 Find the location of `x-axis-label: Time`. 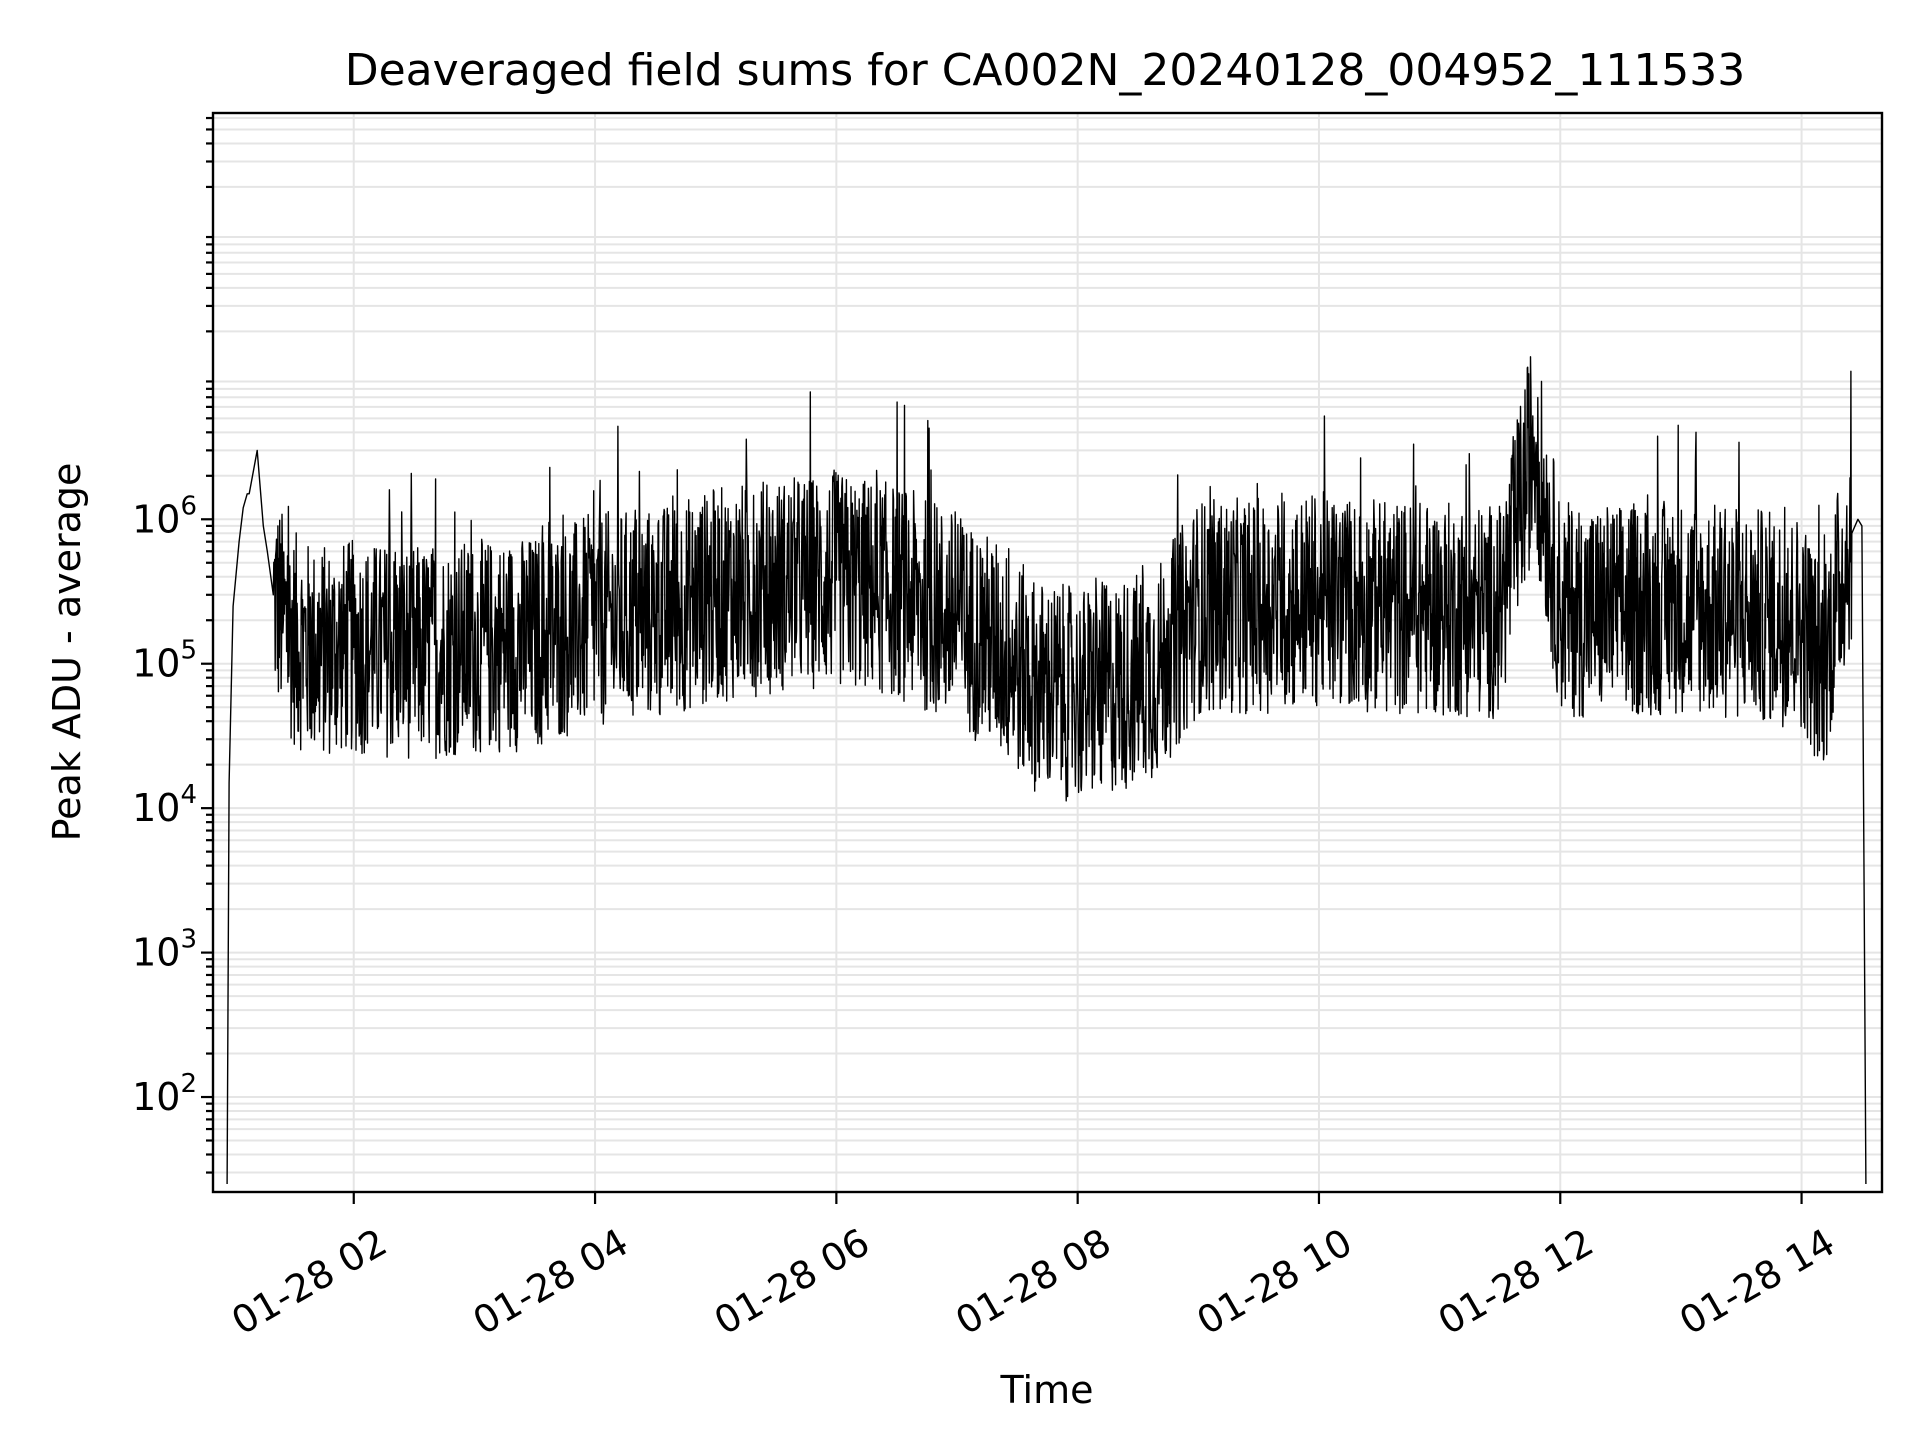

x-axis-label: Time is located at coordinates (1047, 1390).